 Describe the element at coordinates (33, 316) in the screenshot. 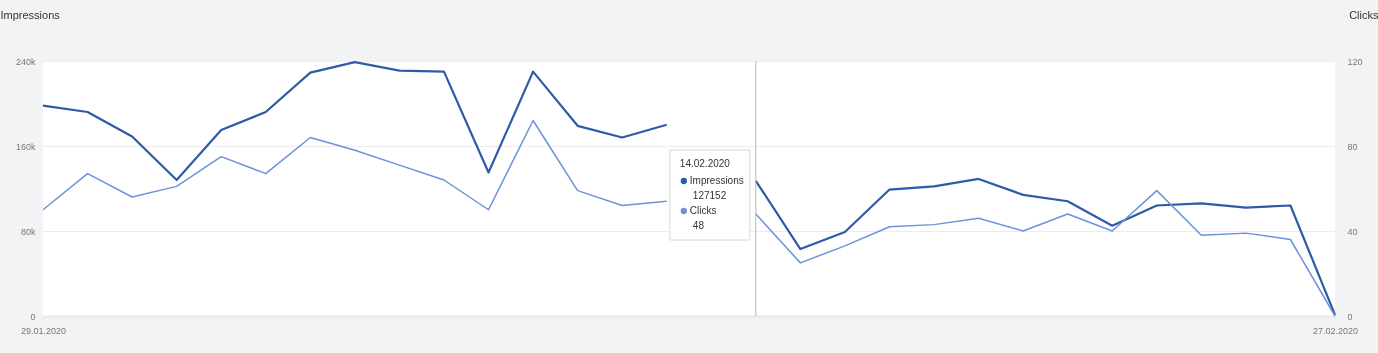

I see `y-tick-label: 0` at that location.